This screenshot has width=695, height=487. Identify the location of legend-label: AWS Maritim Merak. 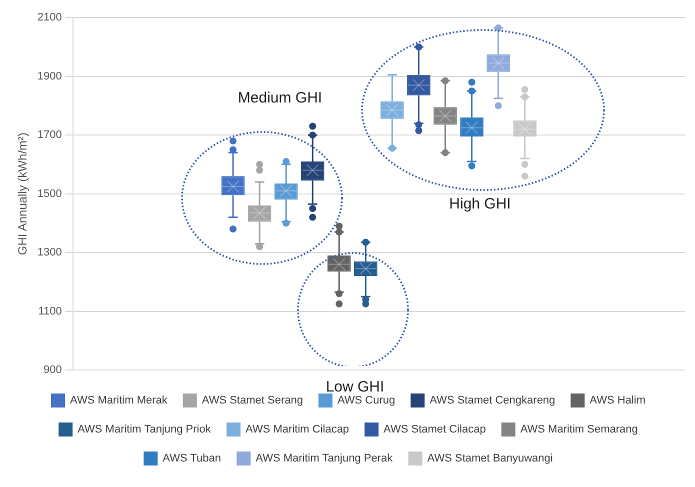
(119, 400).